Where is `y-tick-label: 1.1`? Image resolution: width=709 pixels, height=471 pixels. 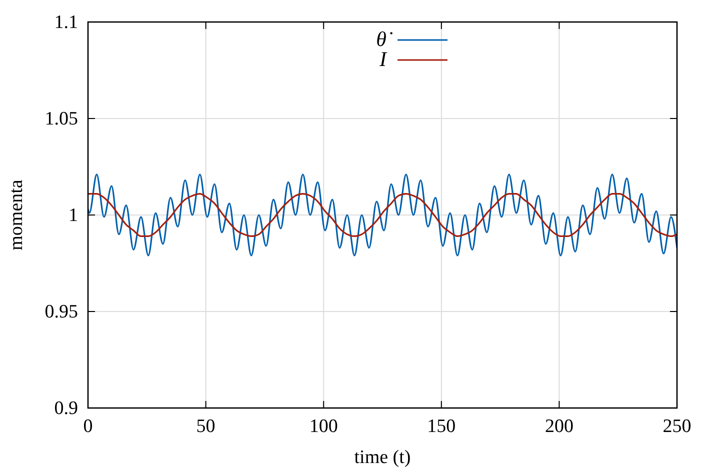
y-tick-label: 1.1 is located at coordinates (66, 22).